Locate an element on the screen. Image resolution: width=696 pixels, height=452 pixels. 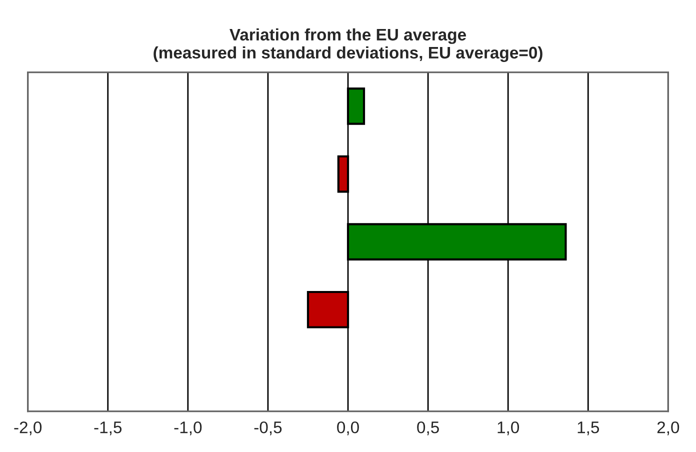
x-tick-label: -1,0 is located at coordinates (188, 428).